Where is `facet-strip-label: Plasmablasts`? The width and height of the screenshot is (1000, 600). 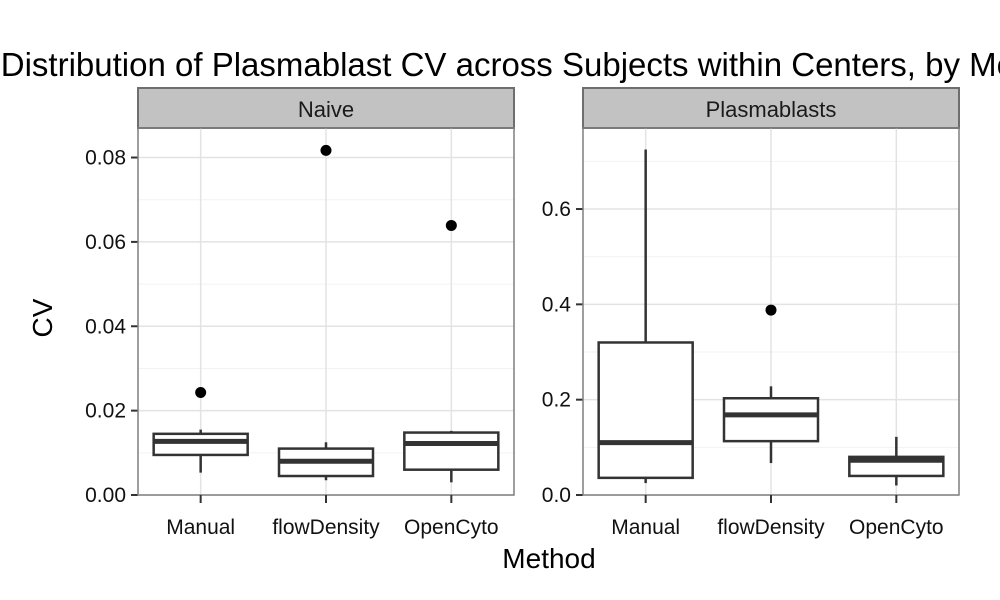
facet-strip-label: Plasmablasts is located at coordinates (771, 109).